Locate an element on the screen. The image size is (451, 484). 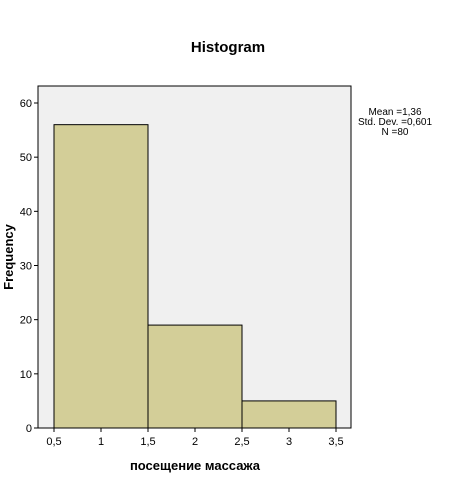
y-axis-ticks: 0 10 20 30 40 50 60 is located at coordinates (29, 266).